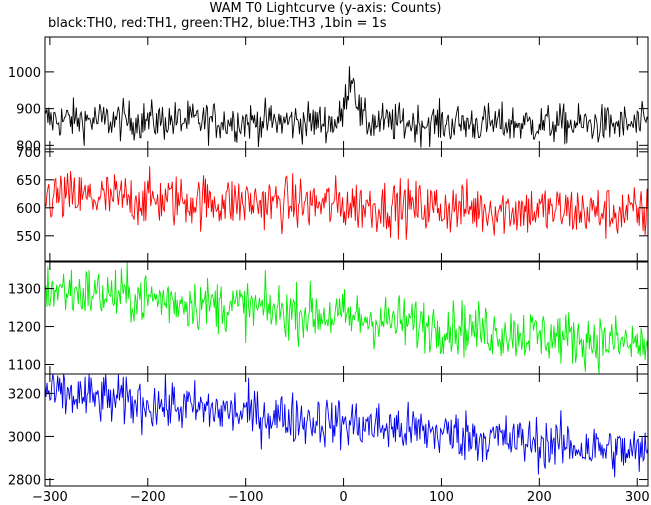 The width and height of the screenshot is (651, 505). What do you see at coordinates (148, 497) in the screenshot?
I see `x-tick-label: −200` at bounding box center [148, 497].